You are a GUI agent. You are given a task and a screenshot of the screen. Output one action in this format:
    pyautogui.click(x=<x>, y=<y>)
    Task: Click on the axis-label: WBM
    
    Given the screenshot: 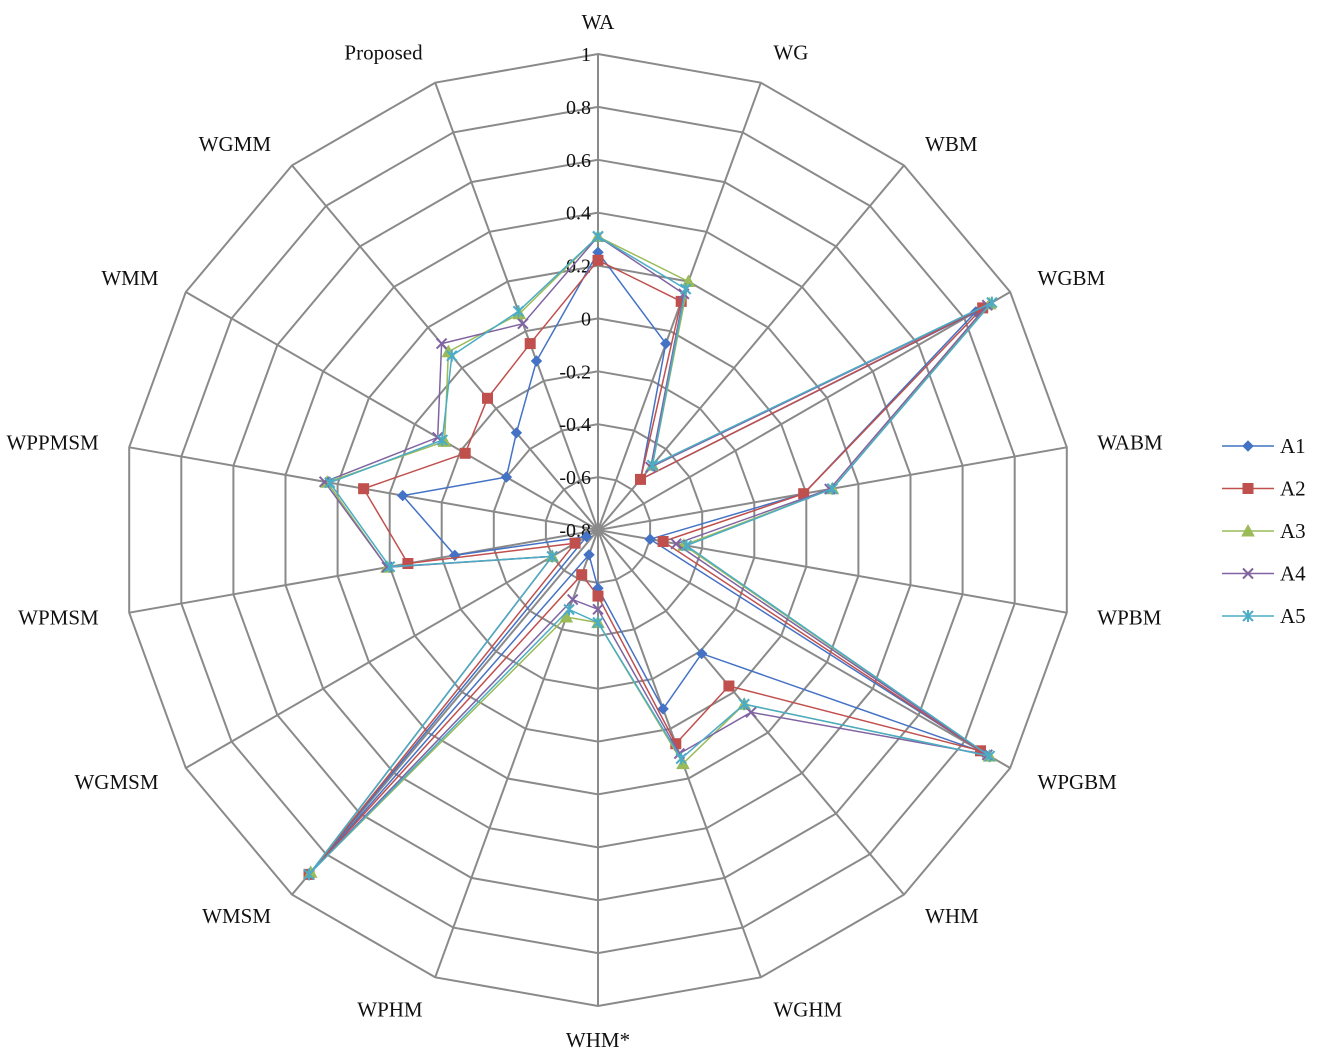 What is the action you would take?
    pyautogui.click(x=951, y=144)
    